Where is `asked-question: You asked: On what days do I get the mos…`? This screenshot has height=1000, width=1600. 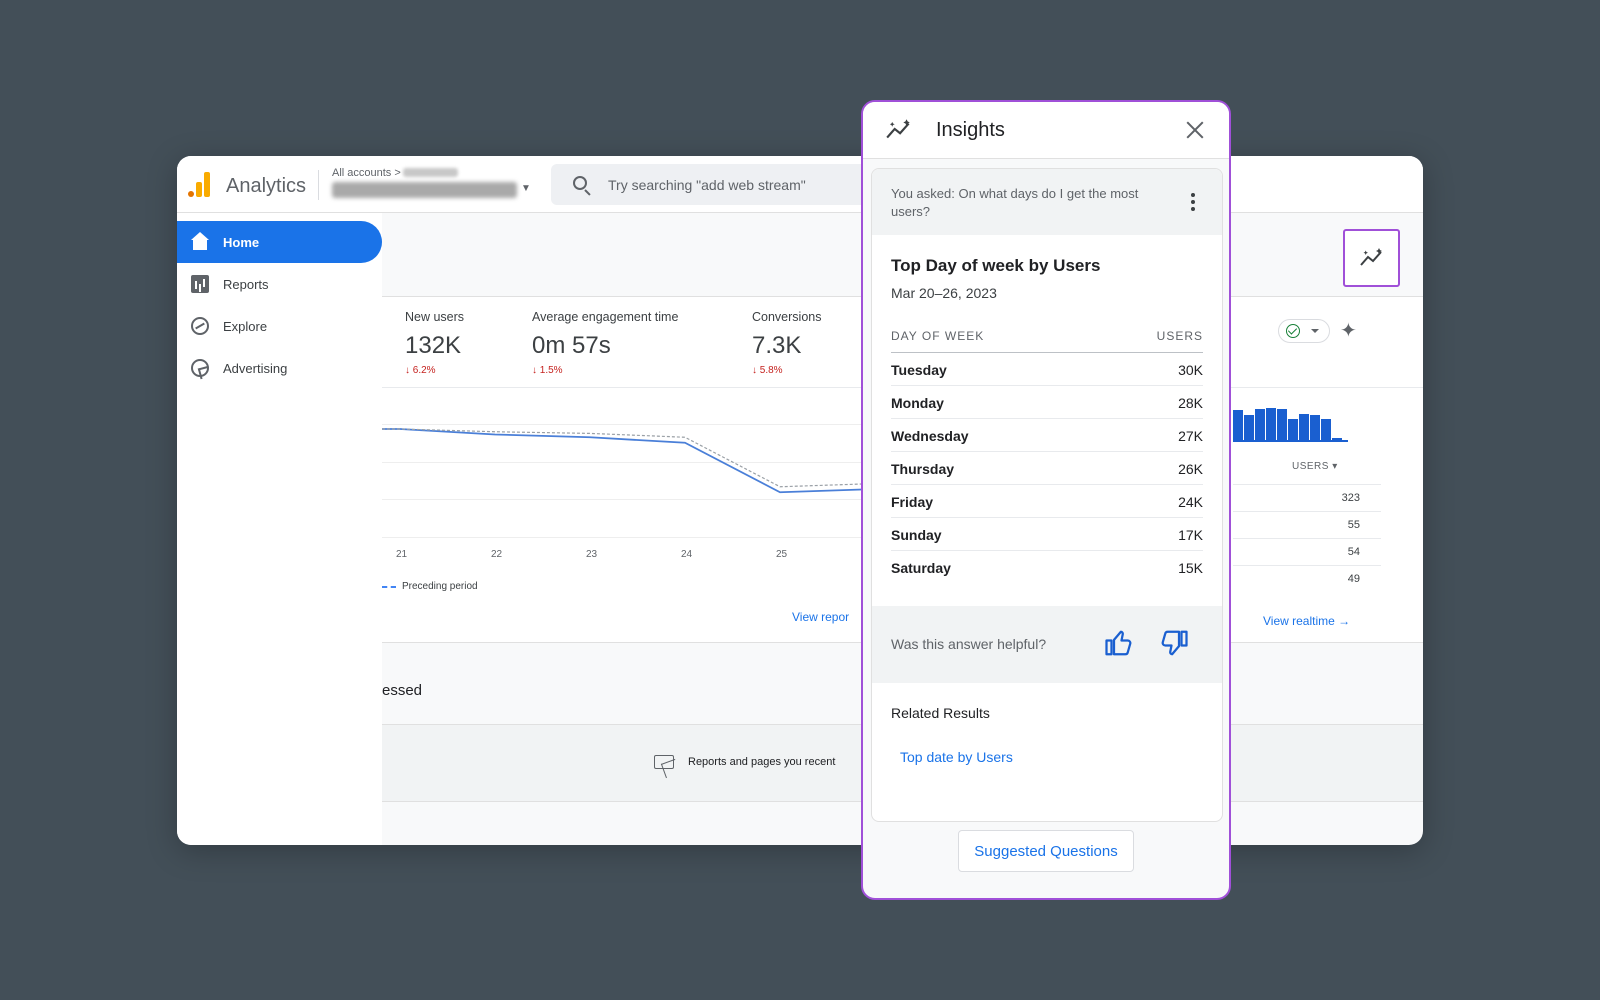 asked-question: You asked: On what days do I get the mos… is located at coordinates (1015, 202).